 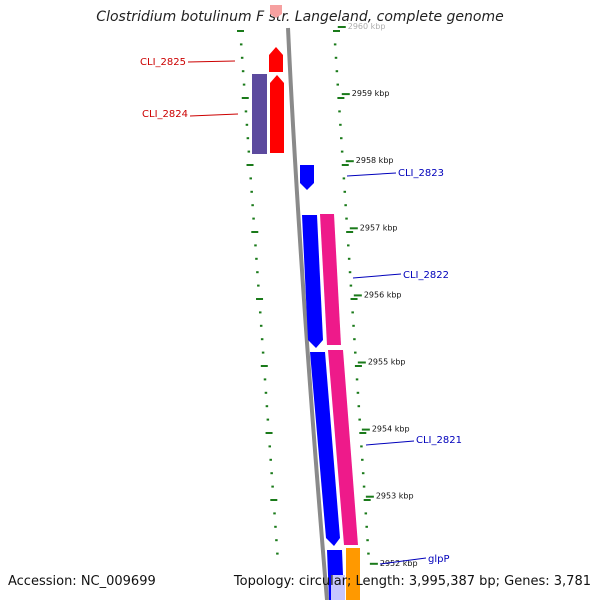 What do you see at coordinates (338, 587) in the screenshot?
I see `feature-bar-lavender` at bounding box center [338, 587].